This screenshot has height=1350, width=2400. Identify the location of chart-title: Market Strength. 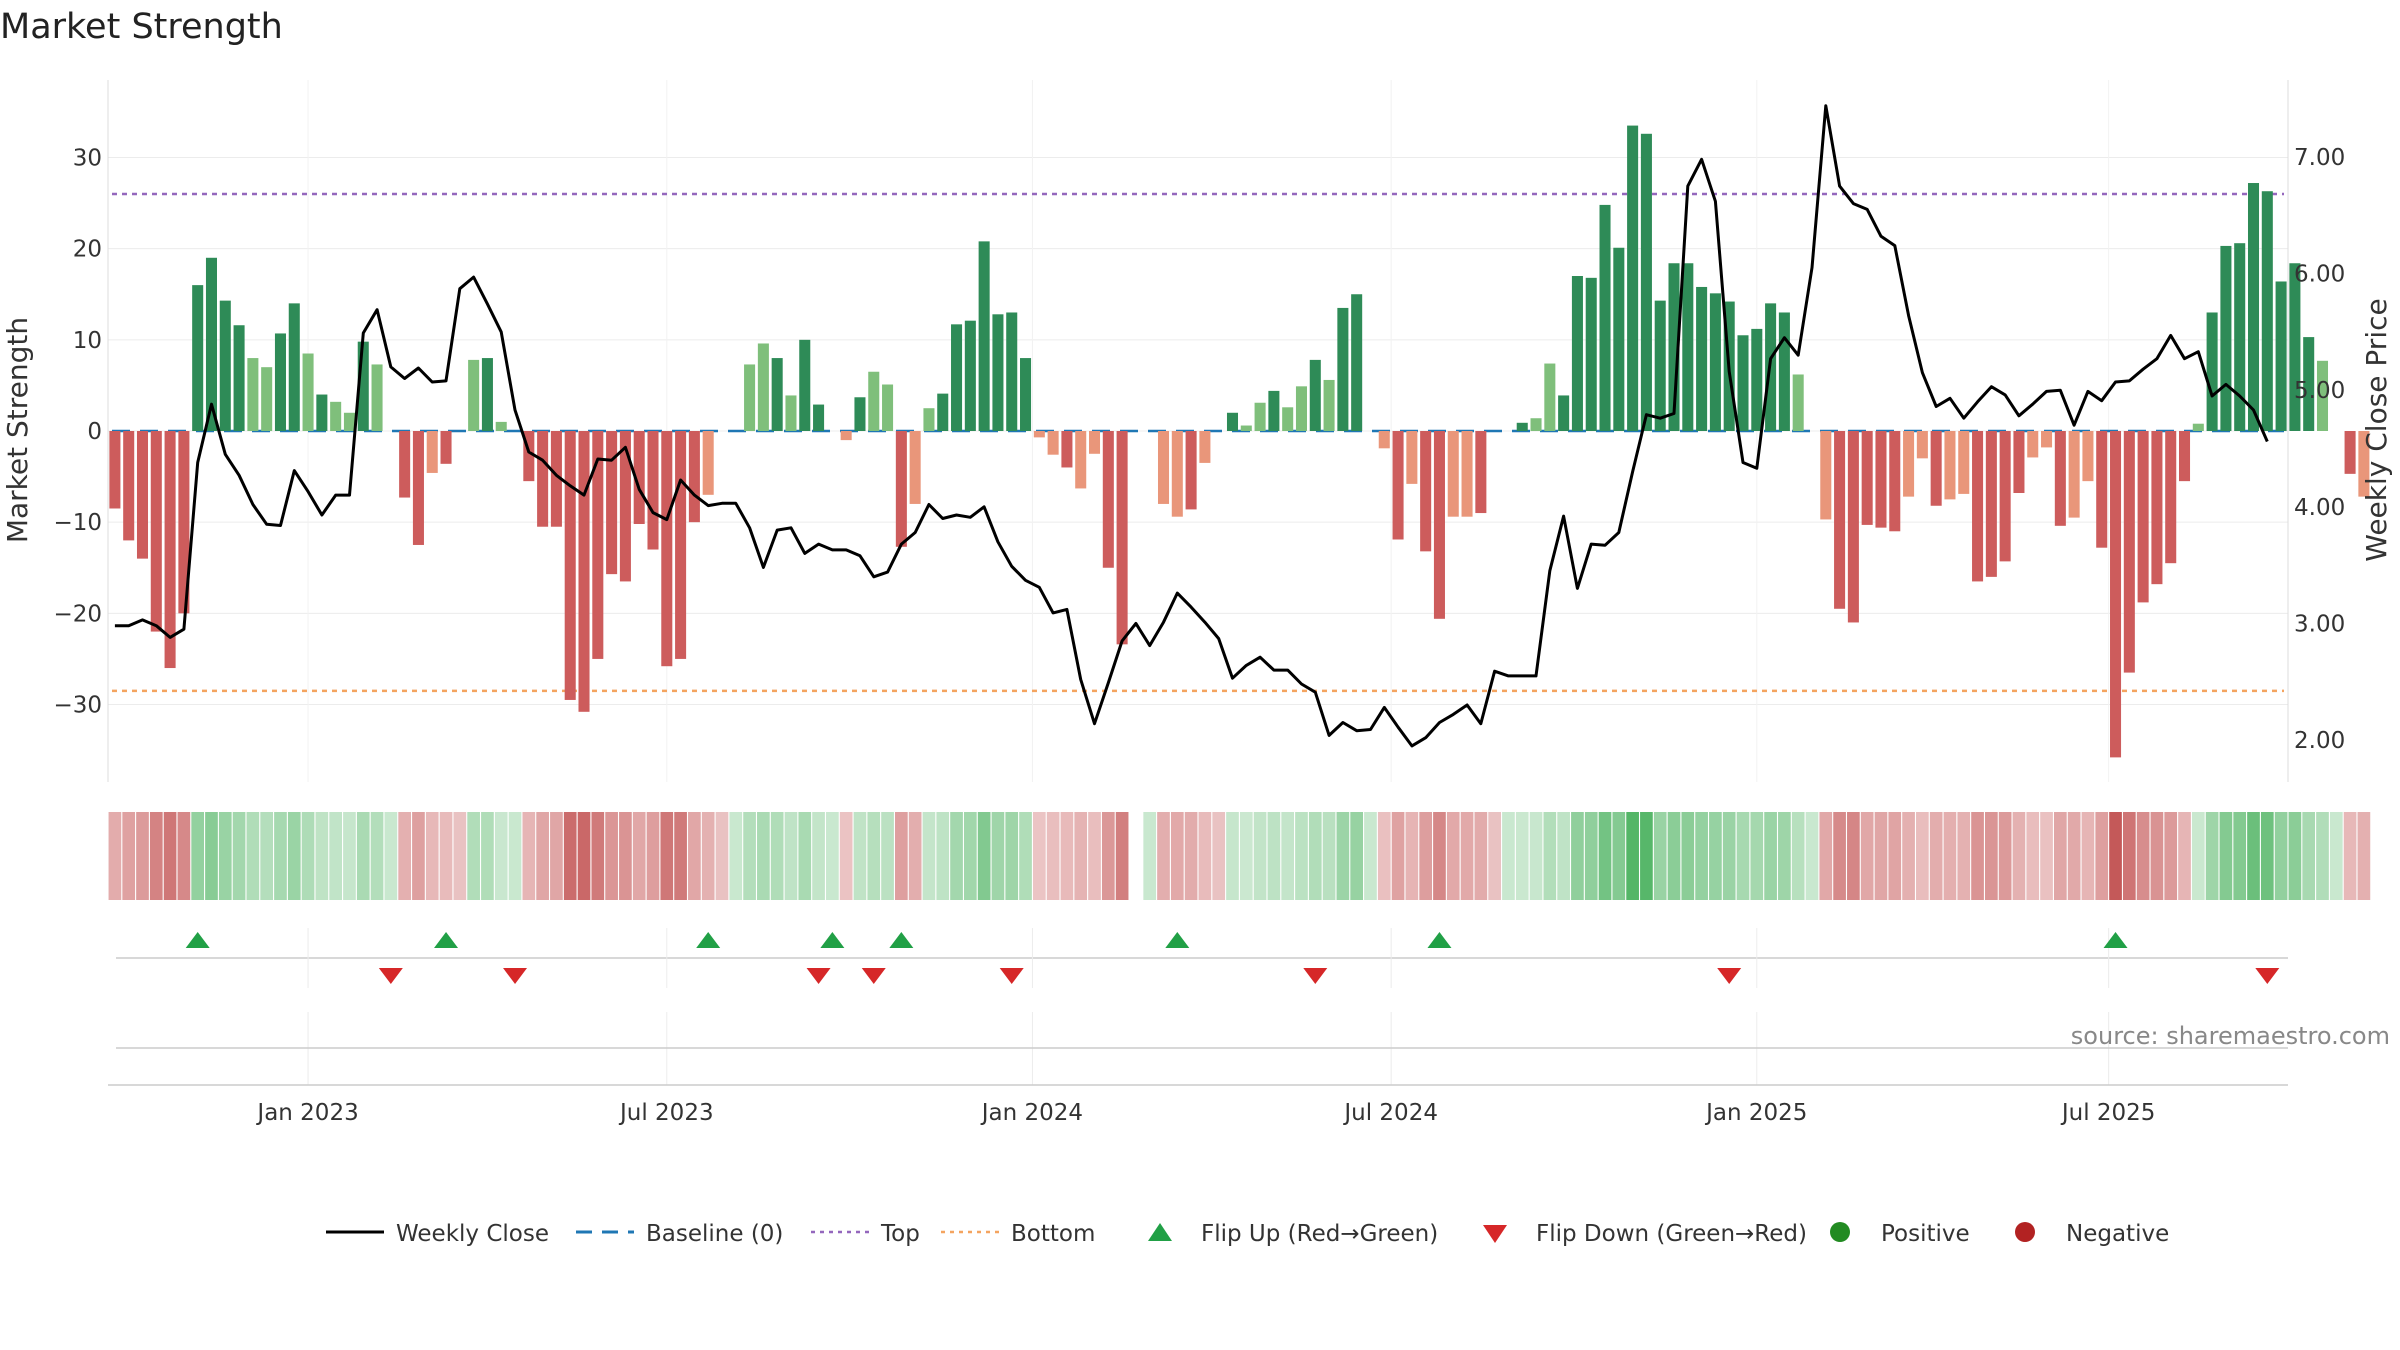
(141, 27).